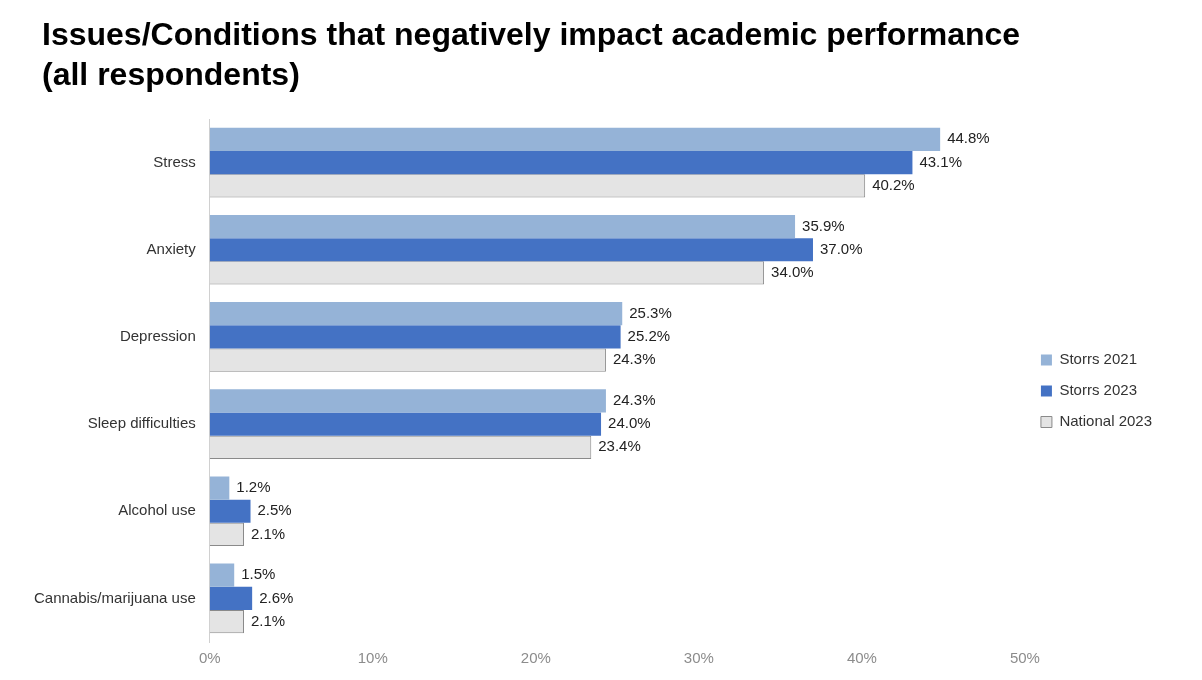 The image size is (1202, 680). I want to click on data-label: 25.3%, so click(650, 312).